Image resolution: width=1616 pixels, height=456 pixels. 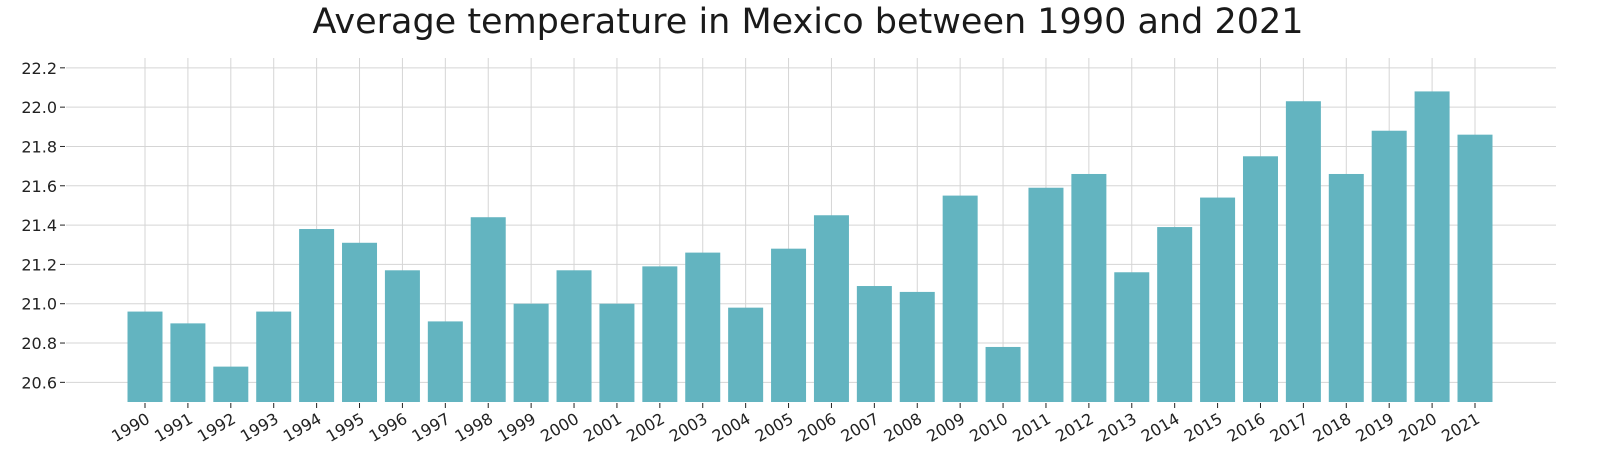 I want to click on y-tick-label: 21.4, so click(x=39, y=225).